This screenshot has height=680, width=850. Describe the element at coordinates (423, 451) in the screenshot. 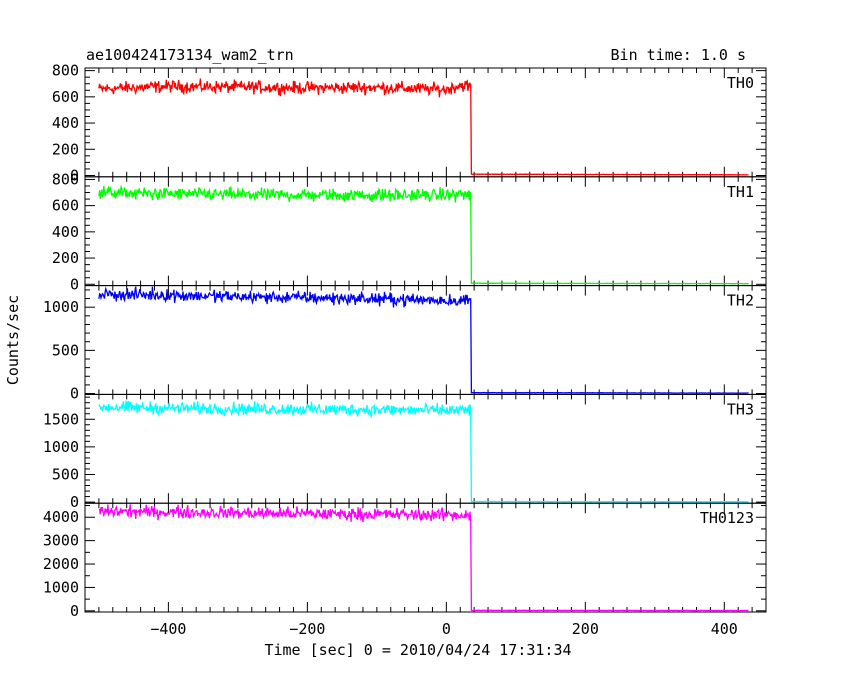

I see `series-line-th3` at that location.